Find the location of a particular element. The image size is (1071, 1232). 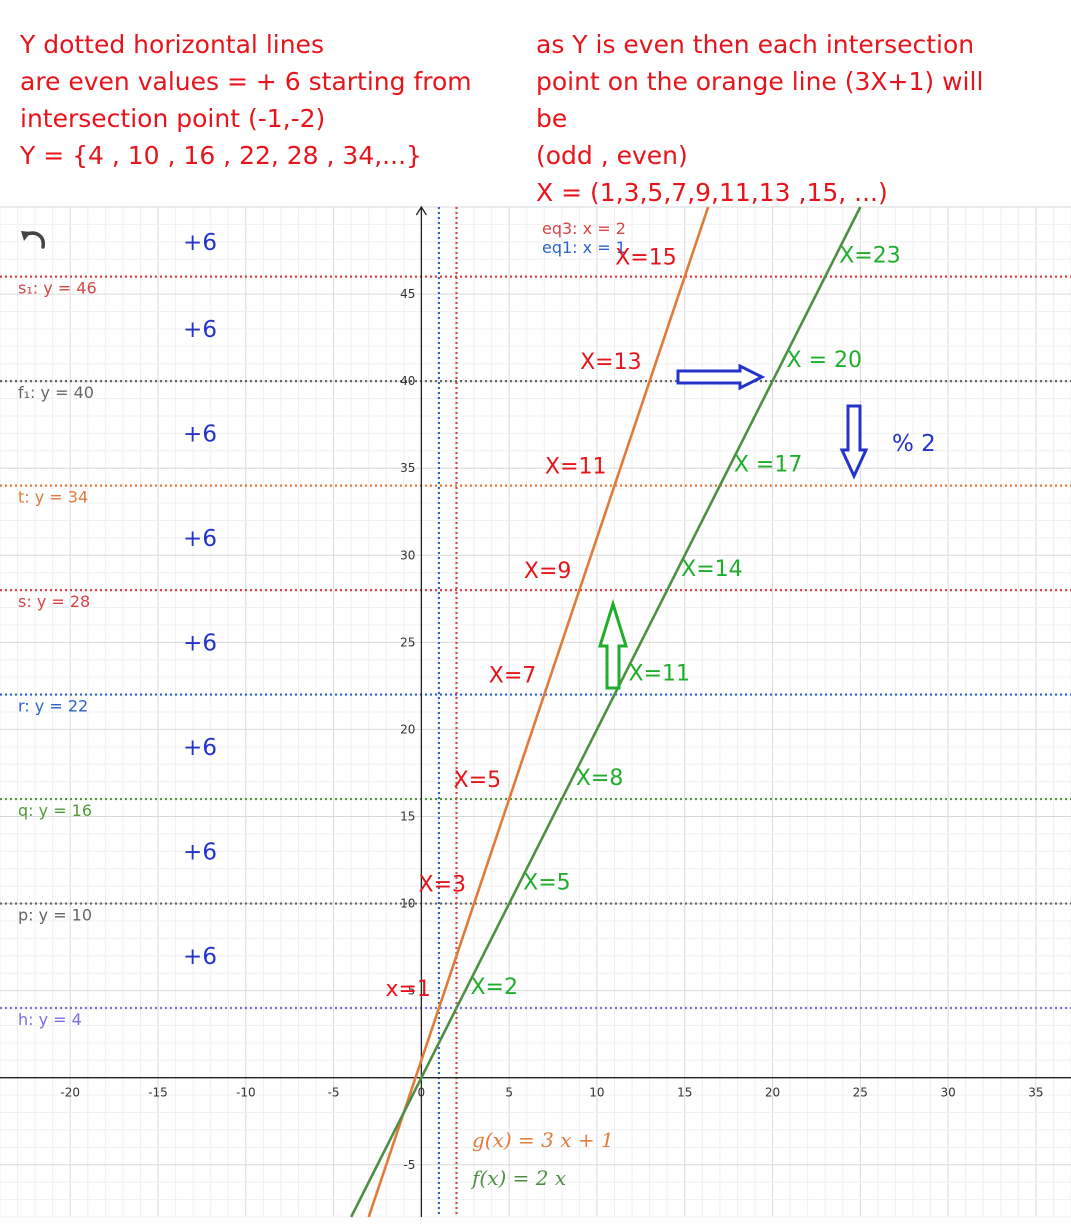

y-tick-label: -5 is located at coordinates (409, 1165).